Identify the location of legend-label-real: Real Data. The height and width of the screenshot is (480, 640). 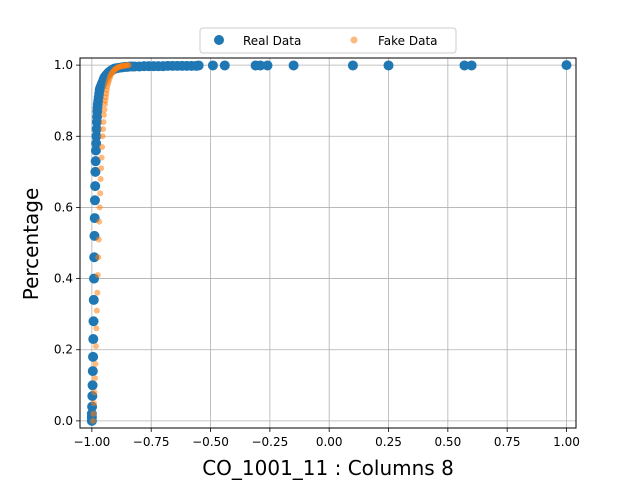
(272, 41).